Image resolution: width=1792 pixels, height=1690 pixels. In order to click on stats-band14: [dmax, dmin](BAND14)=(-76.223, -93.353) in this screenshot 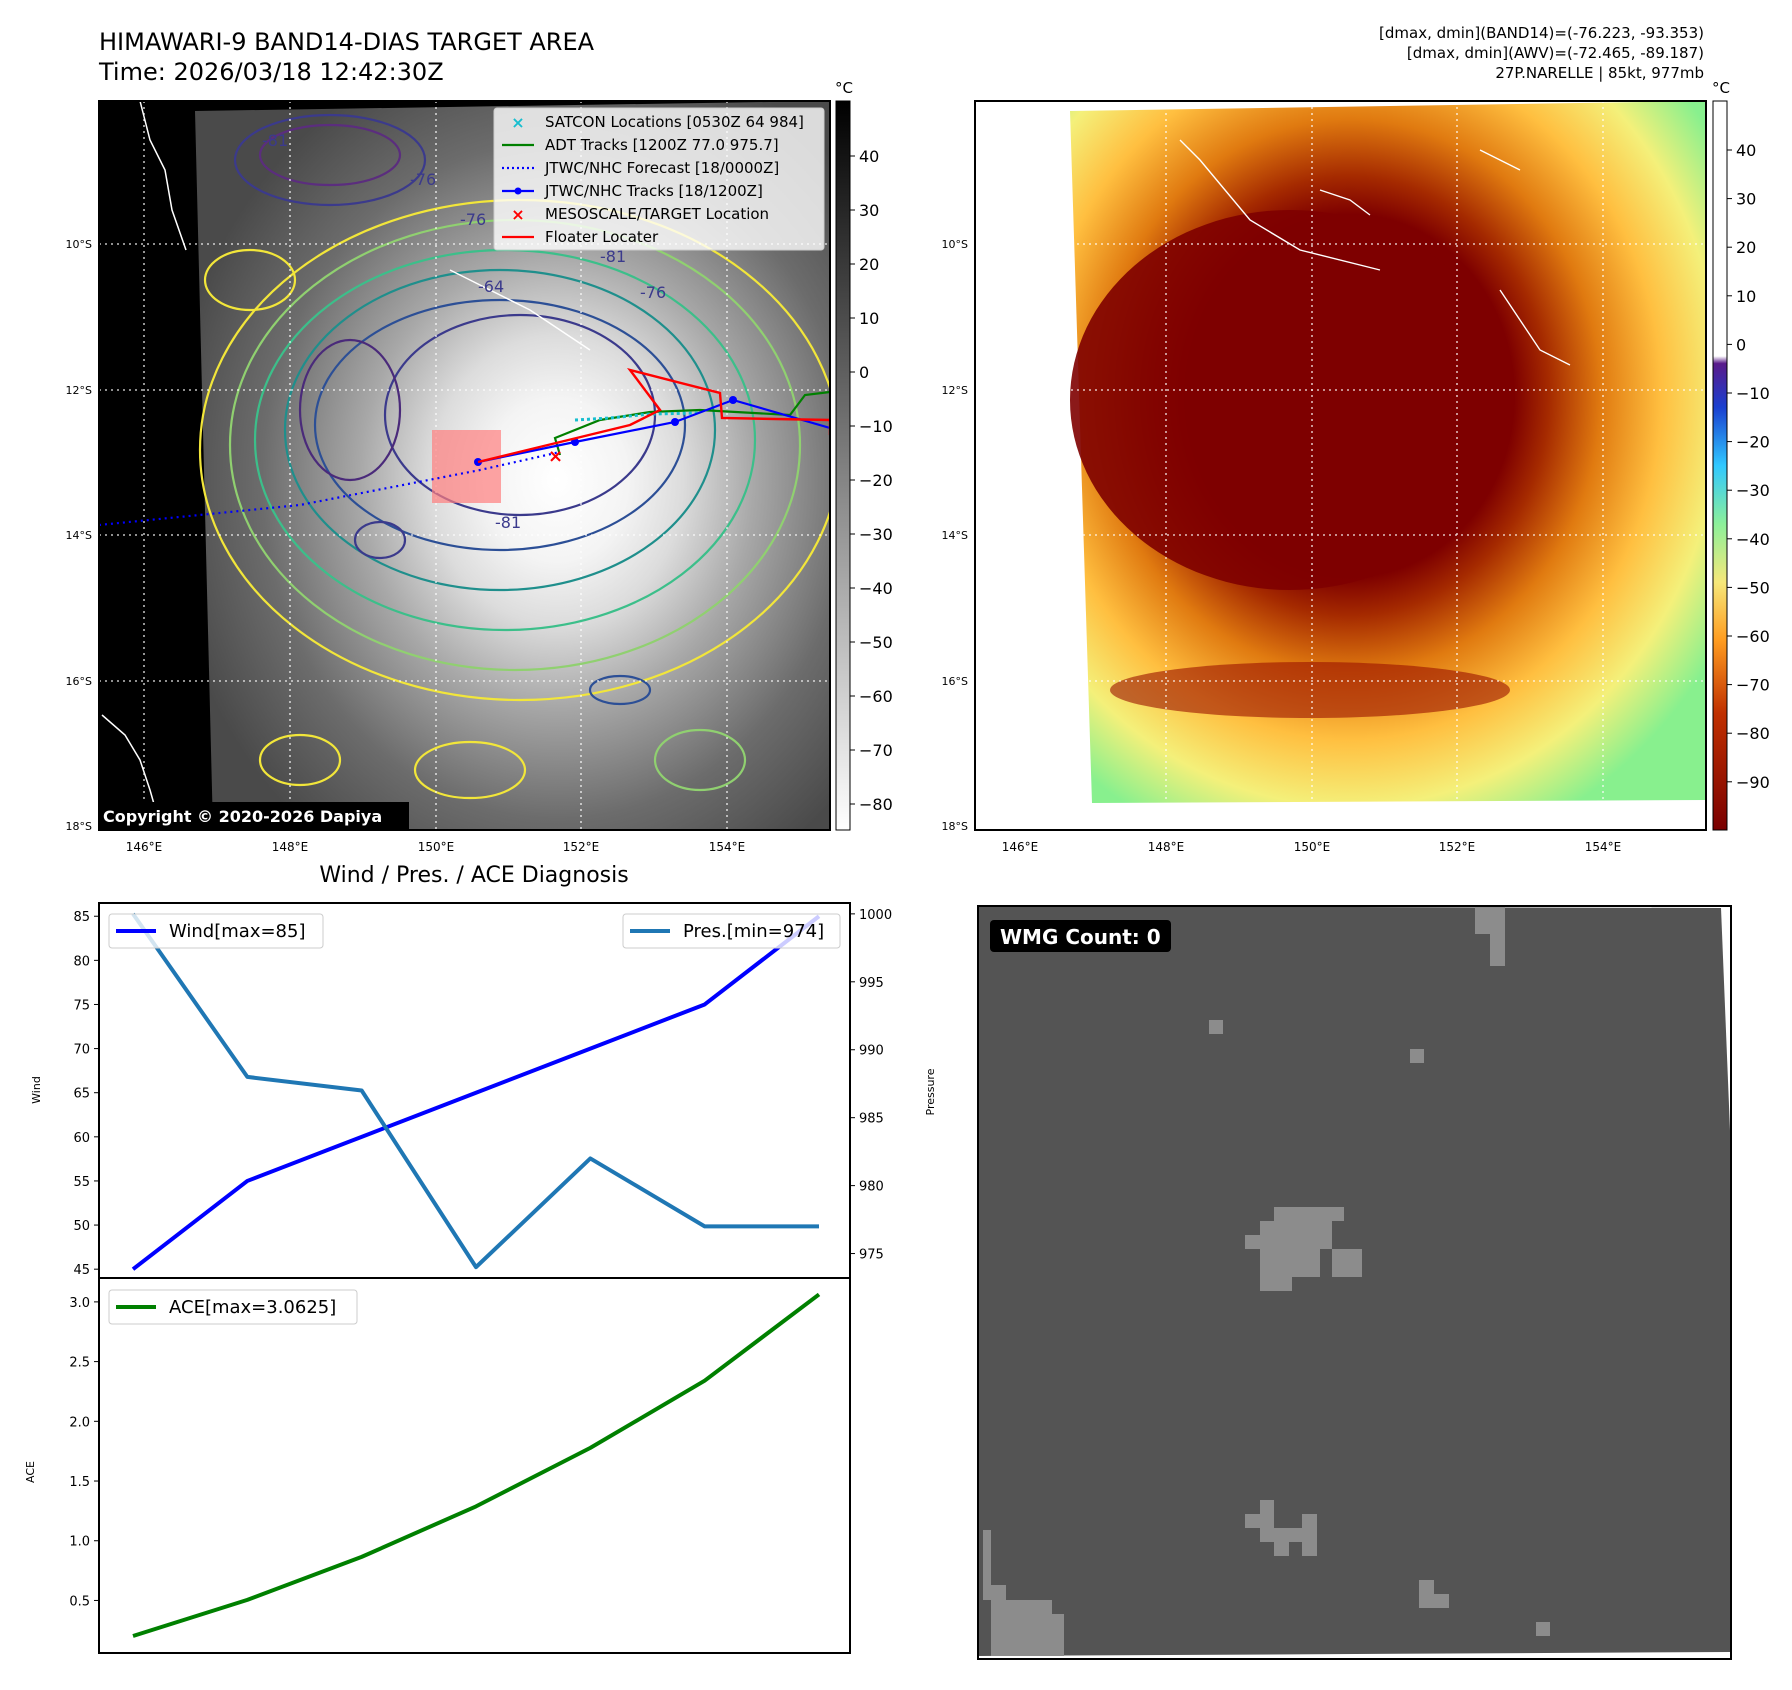, I will do `click(1541, 33)`.